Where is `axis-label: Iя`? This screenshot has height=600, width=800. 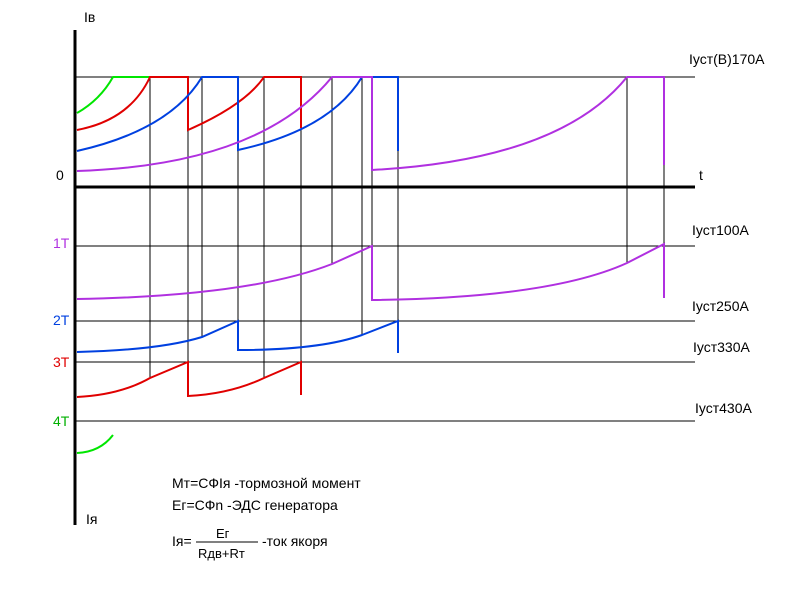
axis-label: Iя is located at coordinates (91, 519).